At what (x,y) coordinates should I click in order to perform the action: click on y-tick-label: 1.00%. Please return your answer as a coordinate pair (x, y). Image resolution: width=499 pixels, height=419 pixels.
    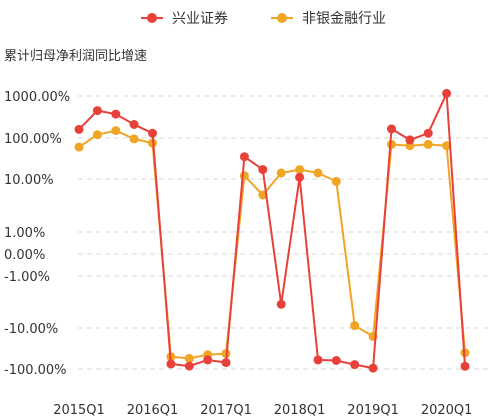
    Looking at the image, I should click on (24, 233).